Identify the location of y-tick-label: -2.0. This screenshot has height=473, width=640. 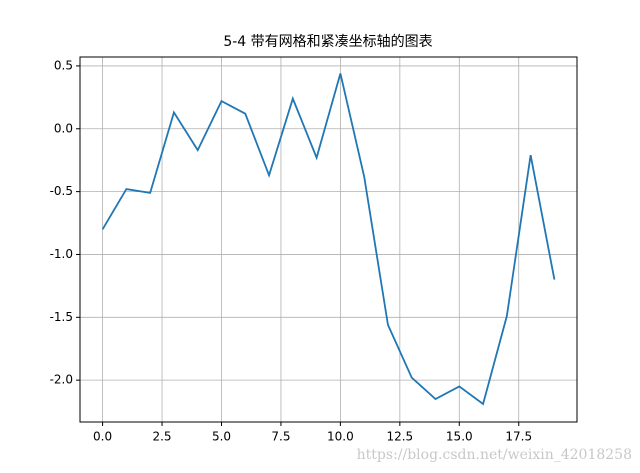
(61, 380).